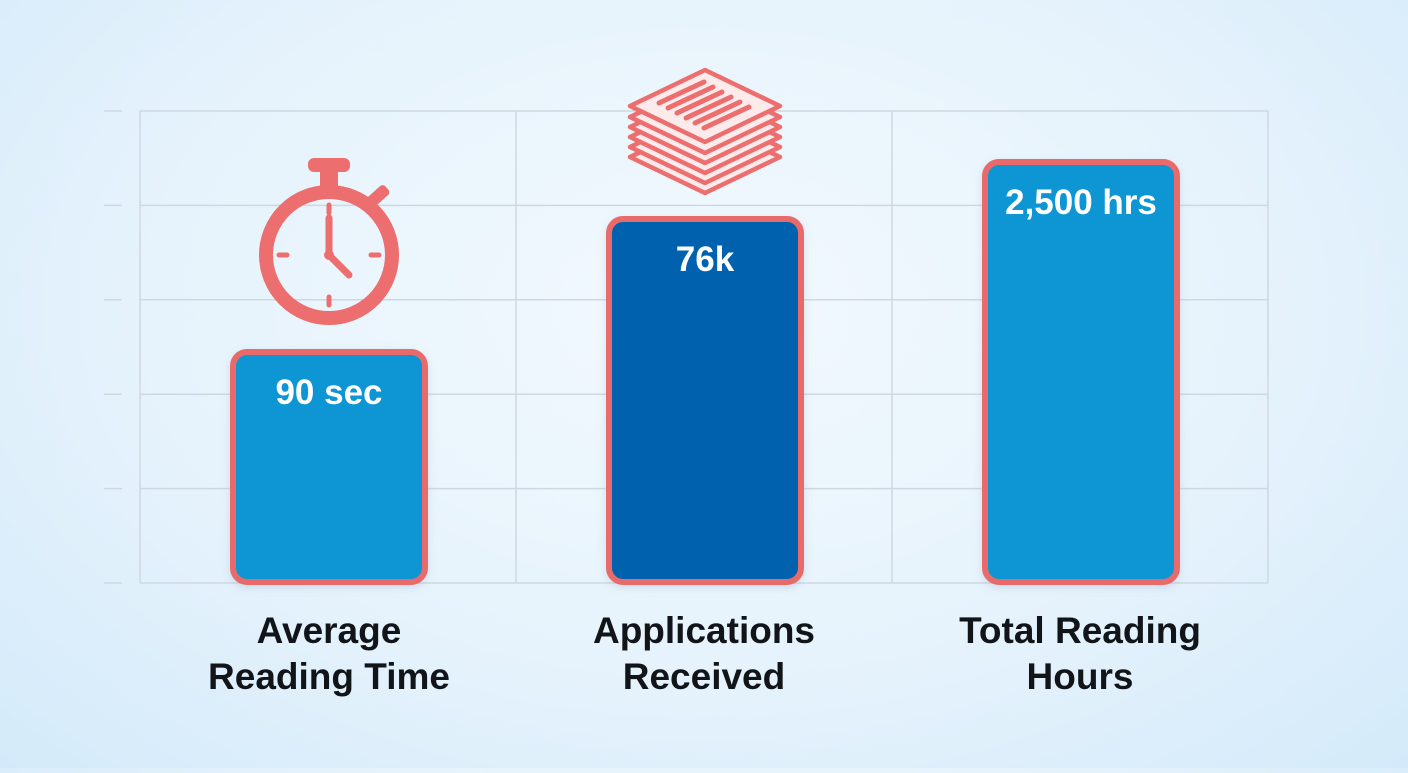 The width and height of the screenshot is (1408, 773). I want to click on bar-applications-received, so click(705, 400).